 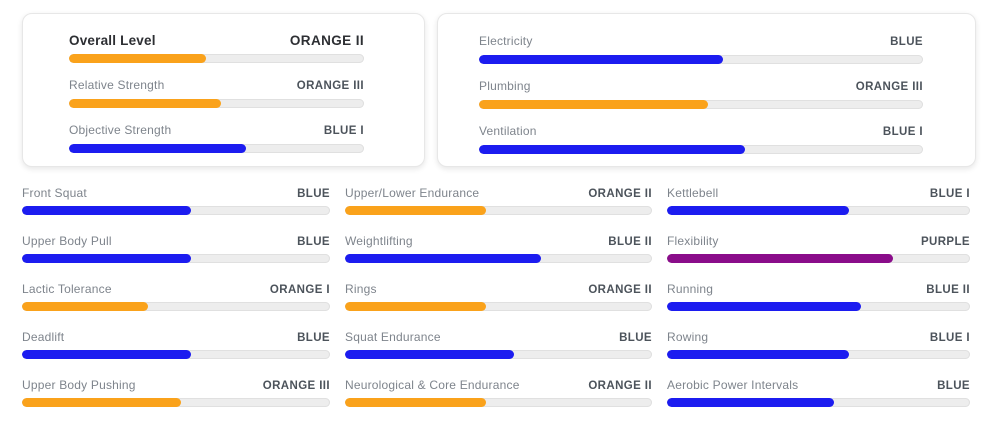 I want to click on metric-label: Weightlifting, so click(x=379, y=241).